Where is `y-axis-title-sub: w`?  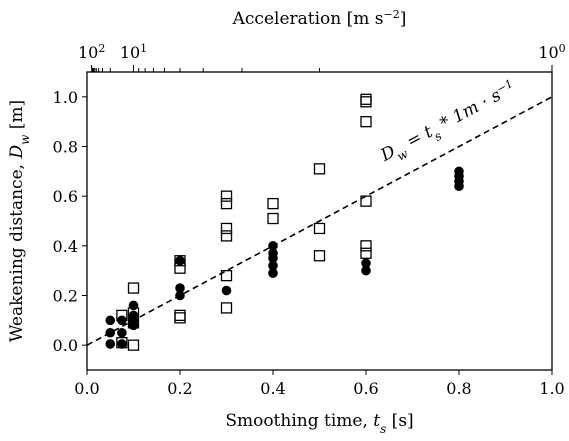
y-axis-title-sub: w is located at coordinates (25, 139).